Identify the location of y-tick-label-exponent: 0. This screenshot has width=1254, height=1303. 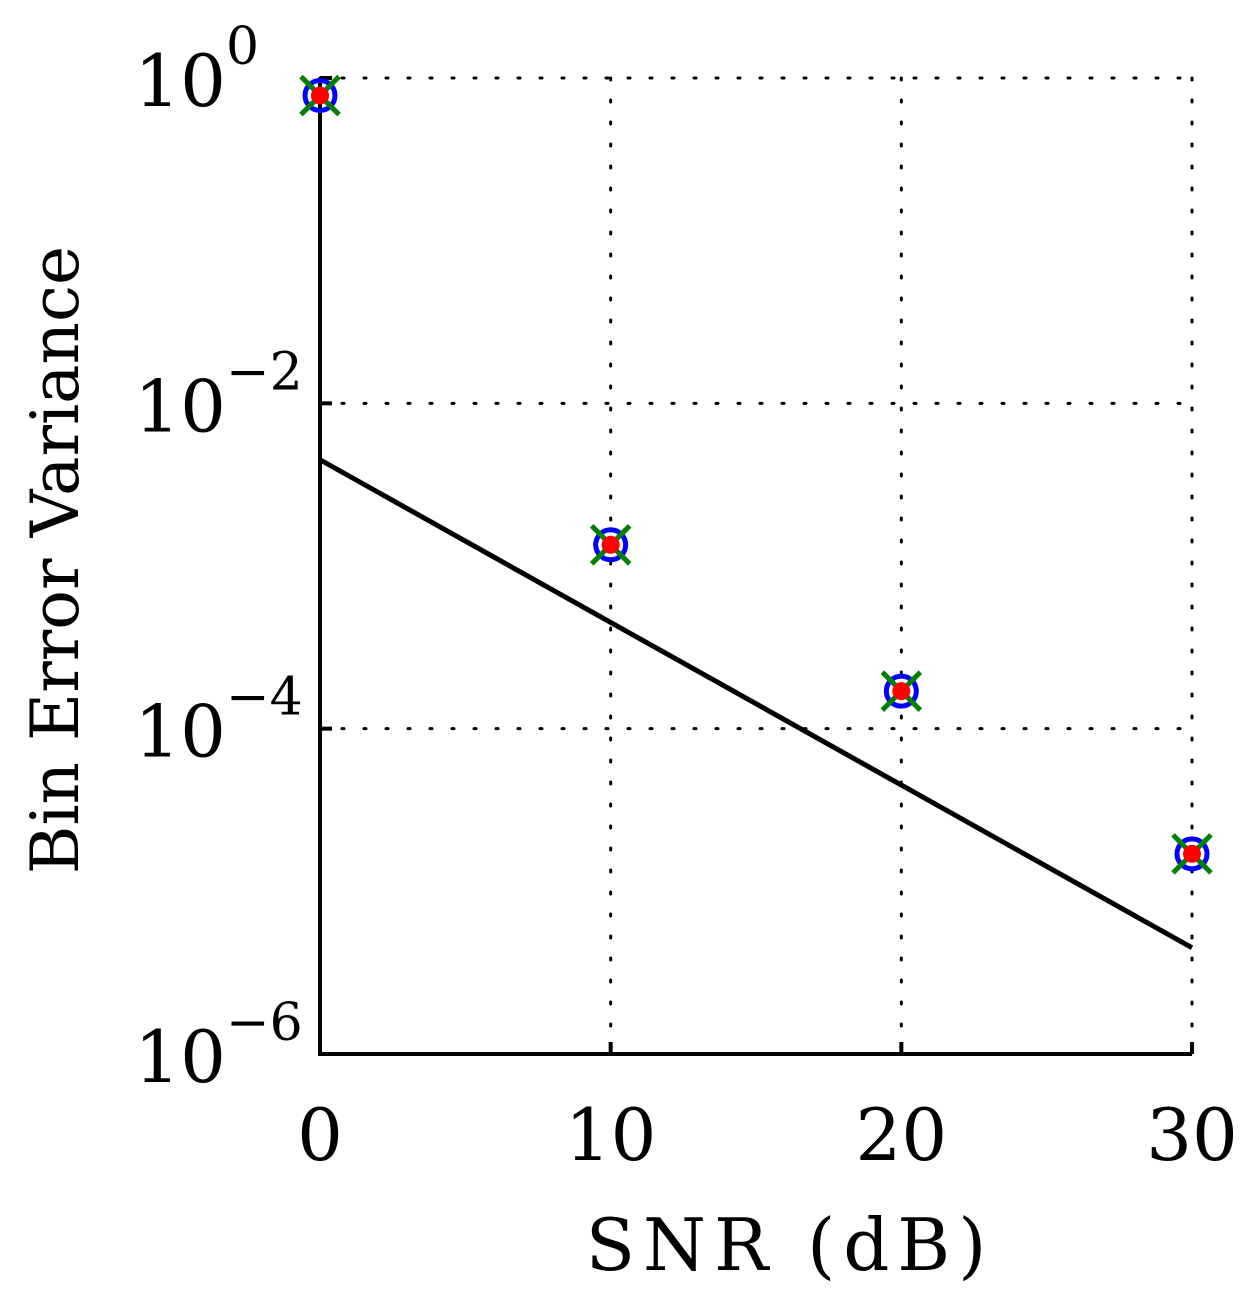
(242, 47).